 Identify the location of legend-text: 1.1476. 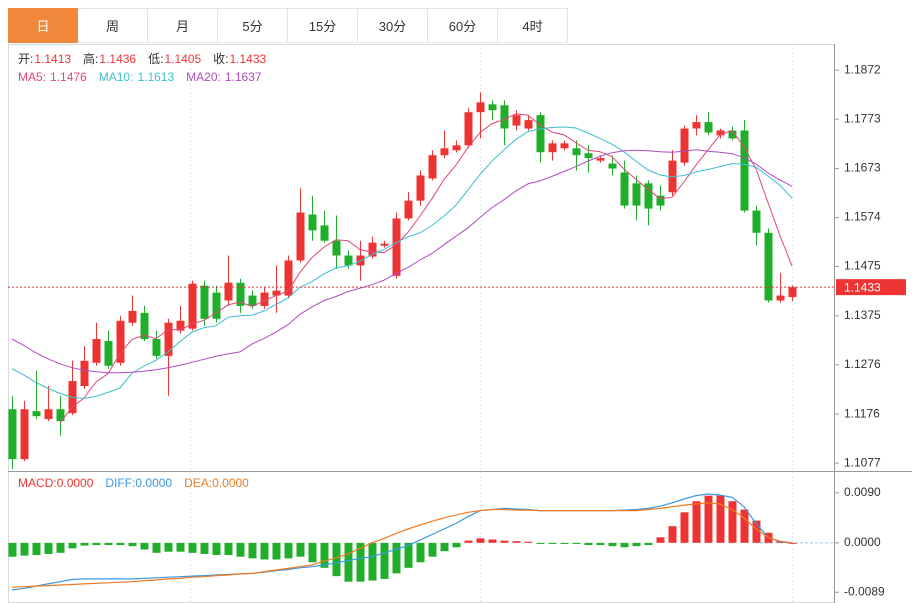
(68, 77).